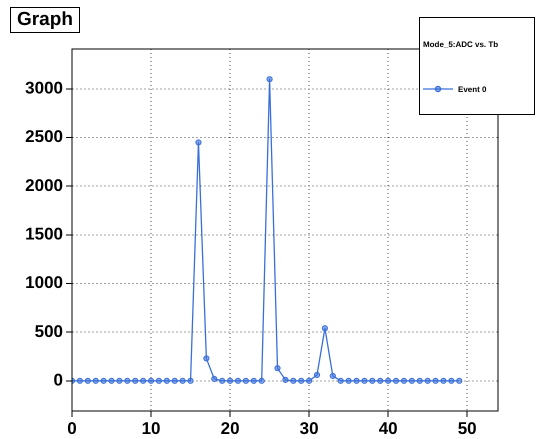  I want to click on x-tick-label: 30, so click(309, 428).